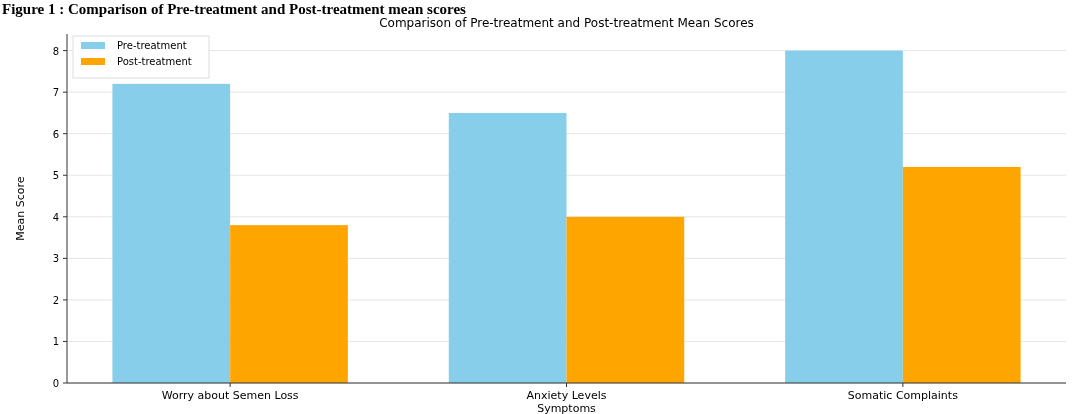  I want to click on x-tick-label: Somatic Complaints, so click(903, 395).